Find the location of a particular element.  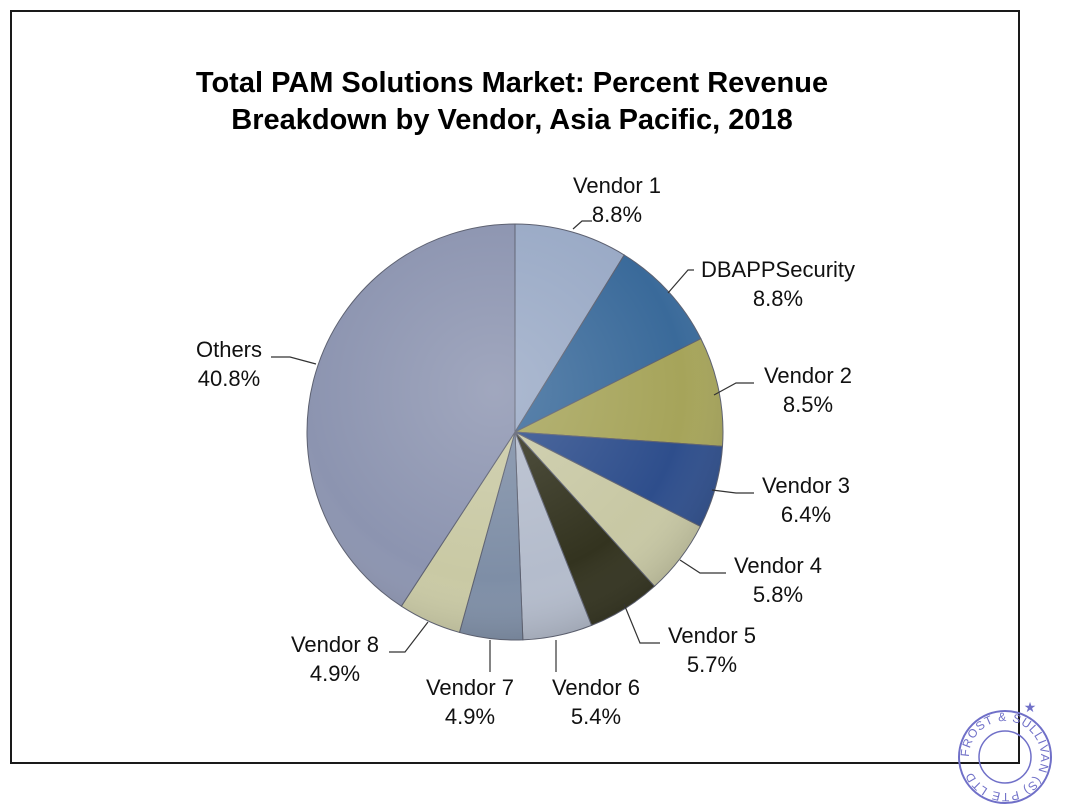

slice-name-label: Vendor 6 is located at coordinates (596, 687).